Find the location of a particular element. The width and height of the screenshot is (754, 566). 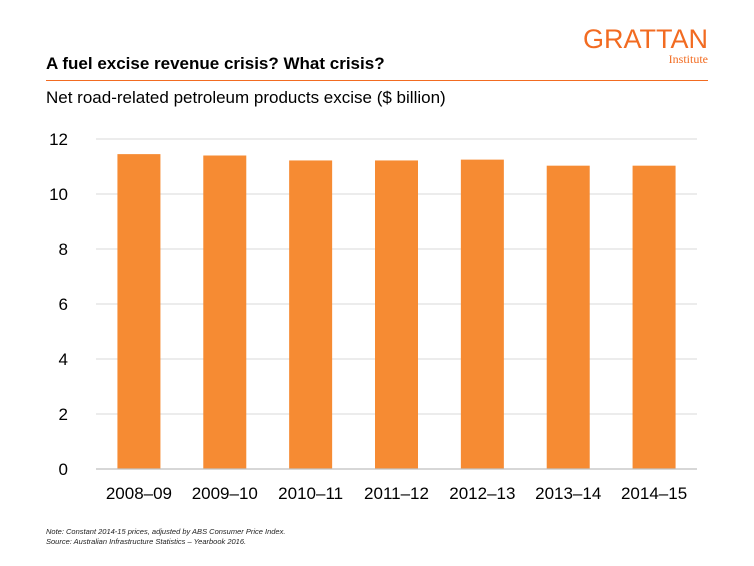

y-tick-label: 0 is located at coordinates (63, 469).